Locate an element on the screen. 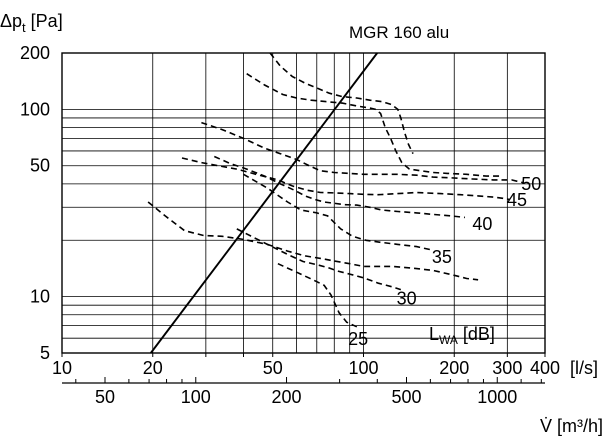 This screenshot has height=440, width=607. x2-axis-title: V̇ [m³/h] is located at coordinates (571, 426).